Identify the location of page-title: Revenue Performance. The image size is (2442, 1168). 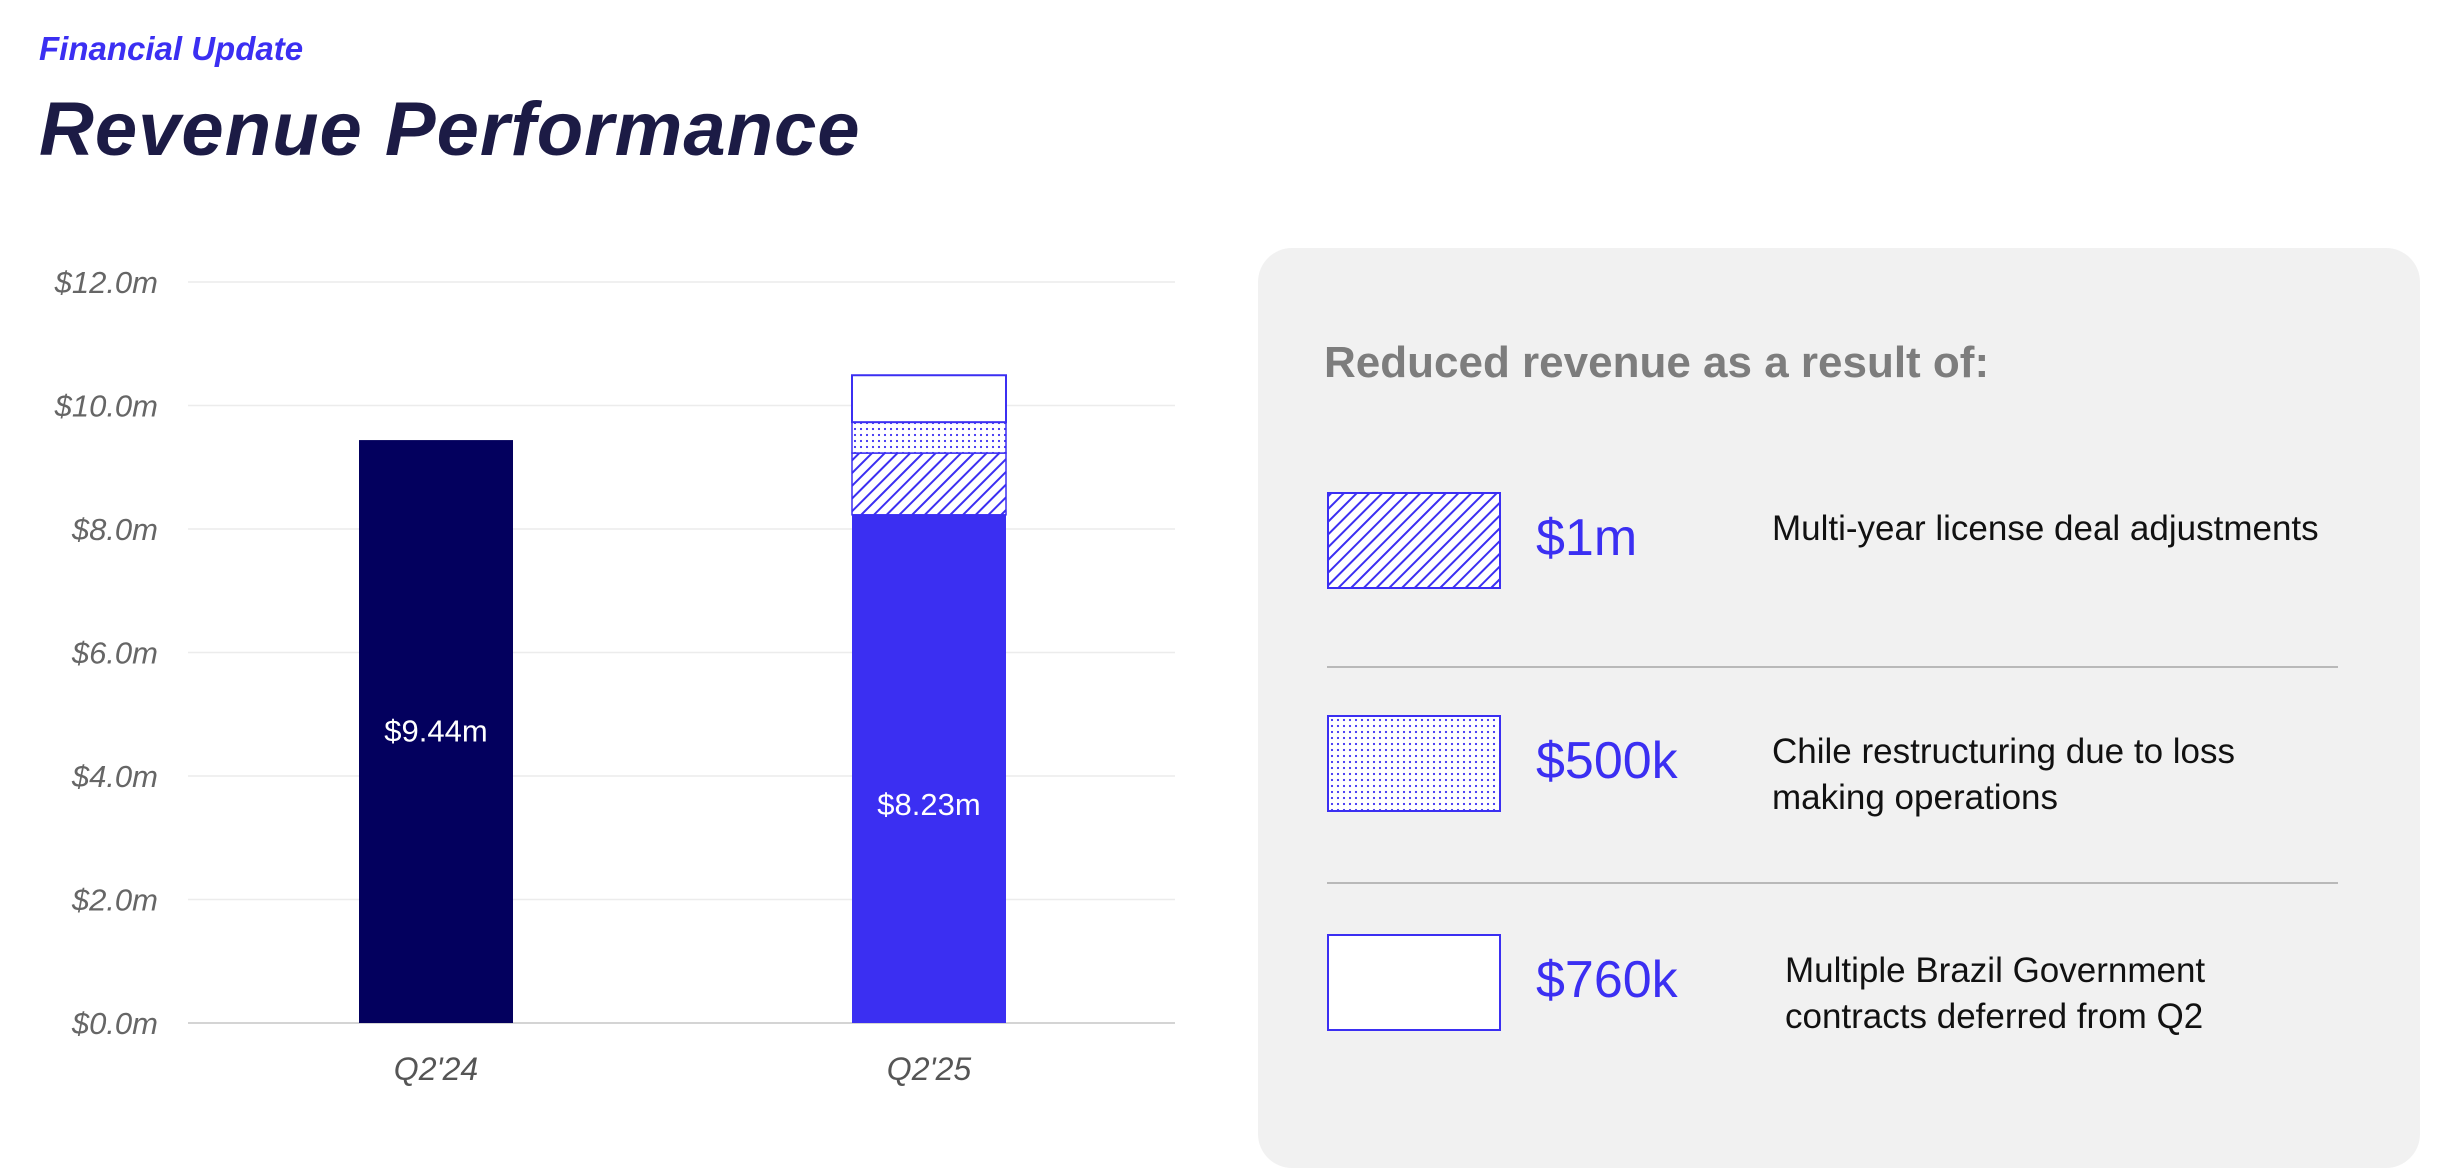
(450, 129).